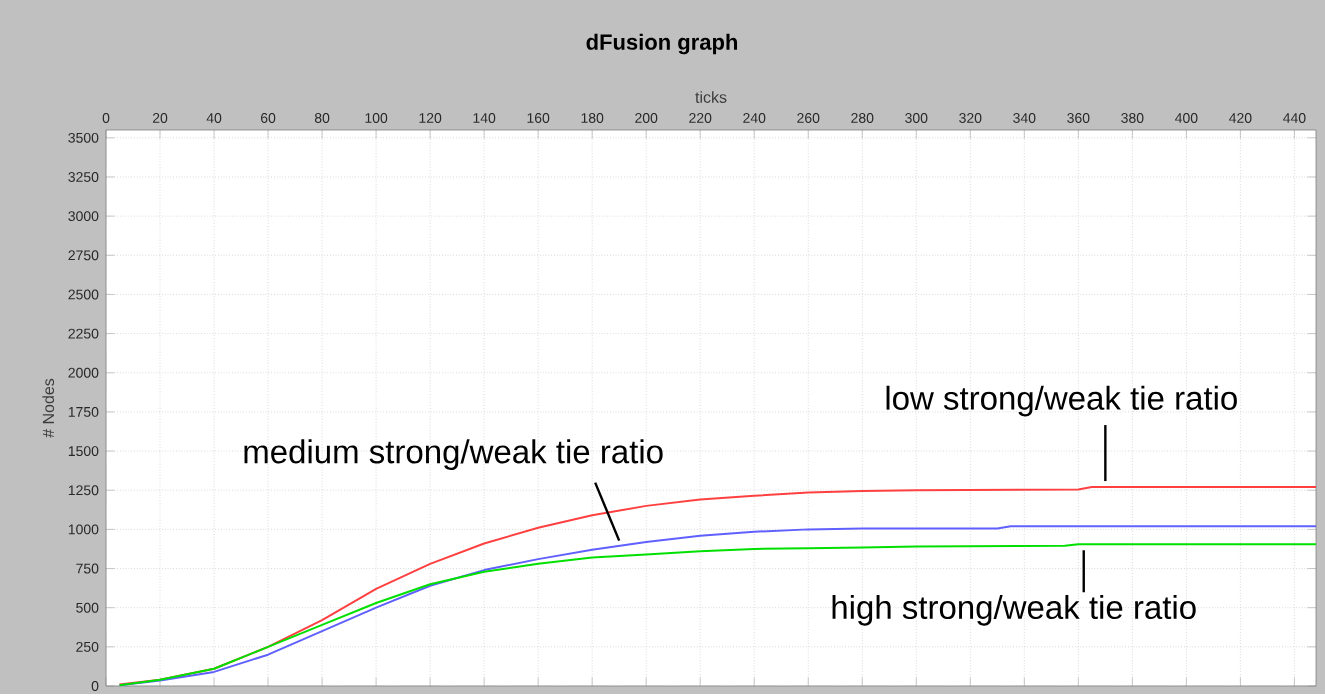  What do you see at coordinates (970, 118) in the screenshot?
I see `x-tick-label: 320` at bounding box center [970, 118].